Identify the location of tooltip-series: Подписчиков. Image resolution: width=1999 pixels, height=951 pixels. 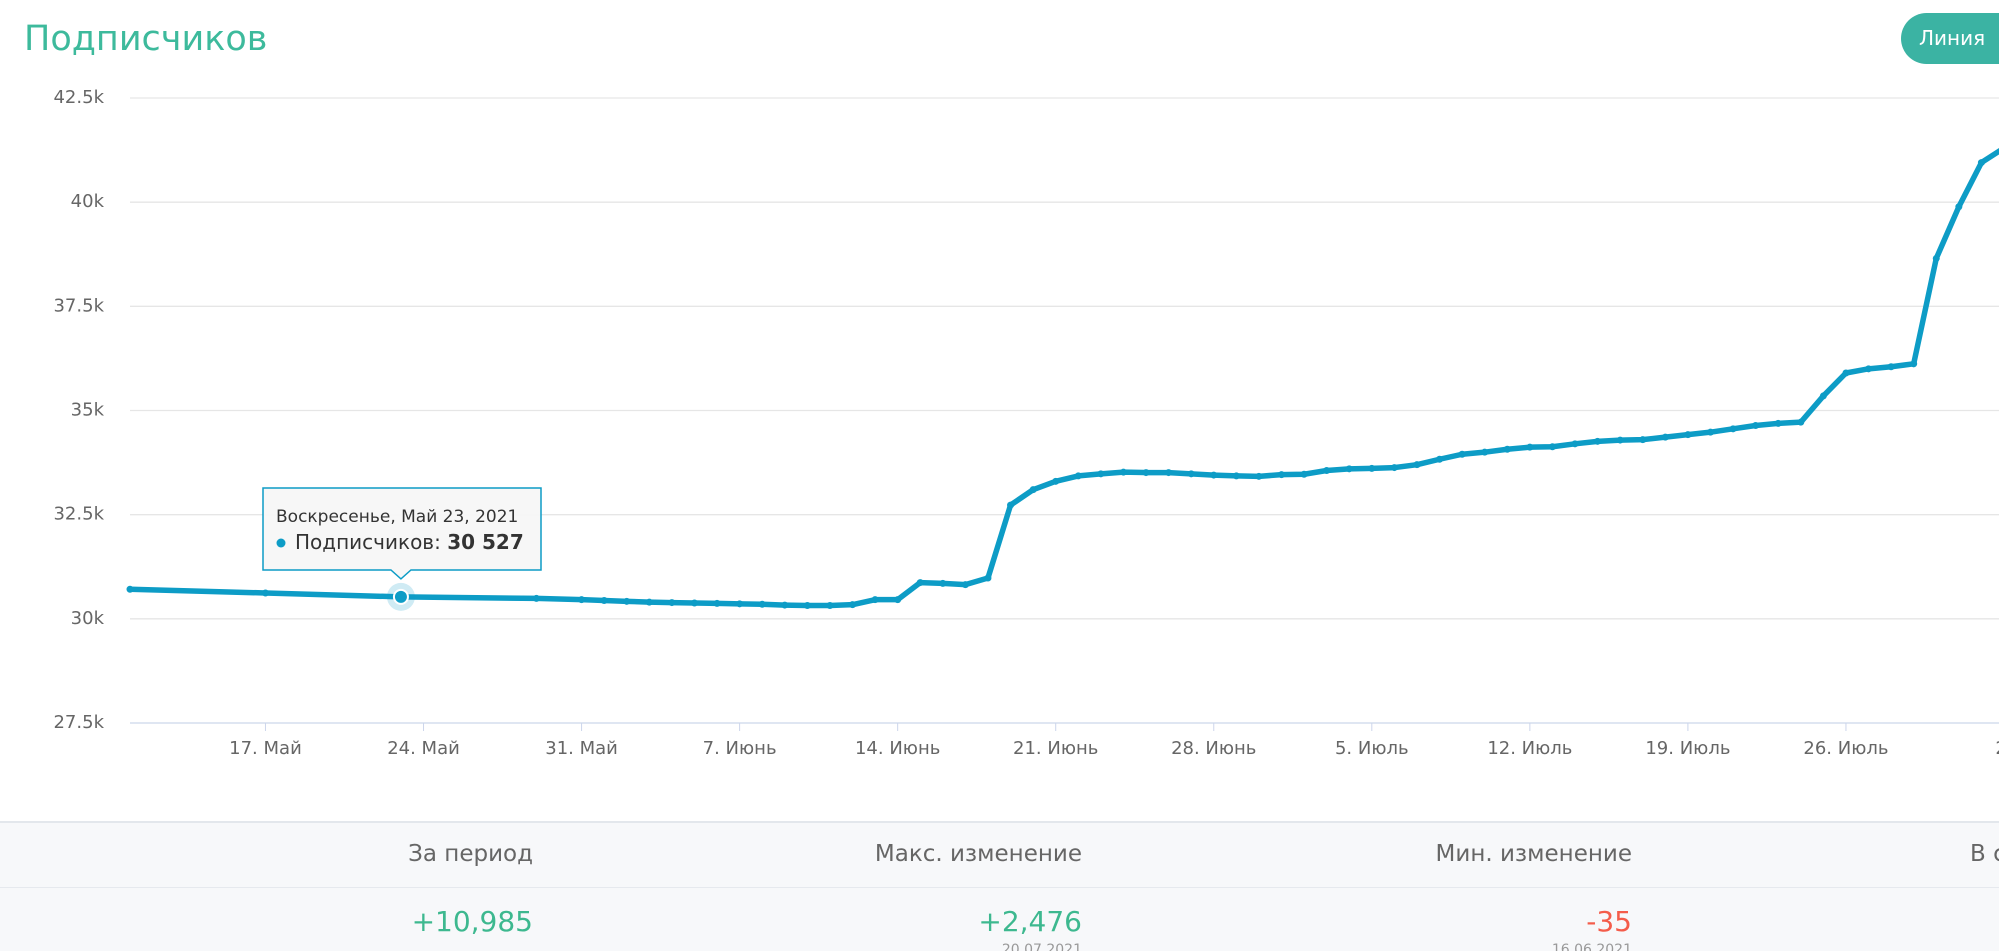
(364, 542).